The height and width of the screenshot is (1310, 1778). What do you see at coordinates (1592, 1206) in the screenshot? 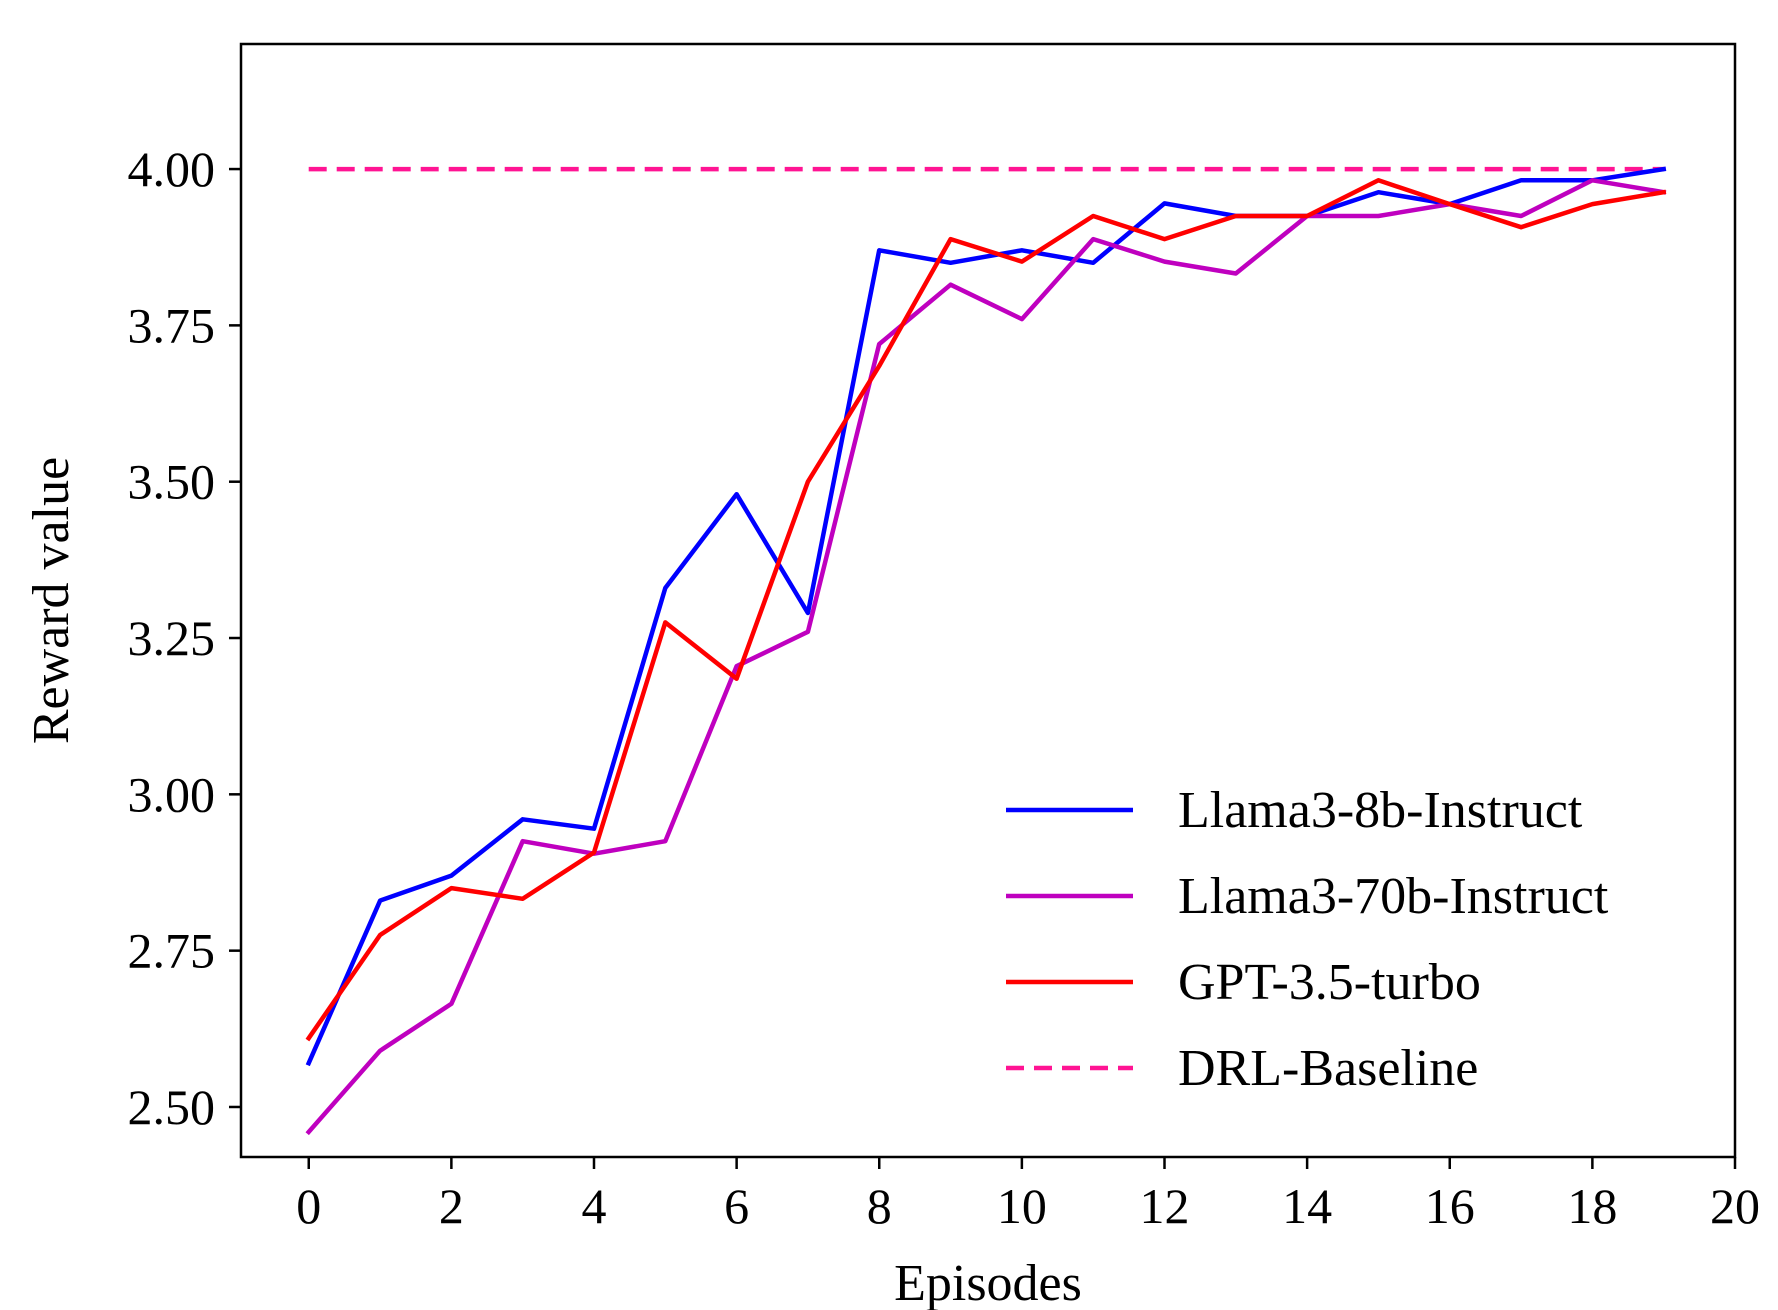
I see `x-tick-label: 18` at bounding box center [1592, 1206].